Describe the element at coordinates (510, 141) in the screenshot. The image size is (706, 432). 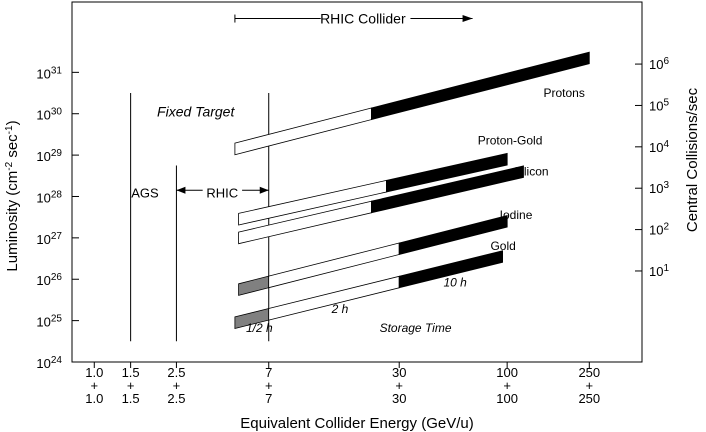
I see `series-label-proton-gold: Proton-Gold` at that location.